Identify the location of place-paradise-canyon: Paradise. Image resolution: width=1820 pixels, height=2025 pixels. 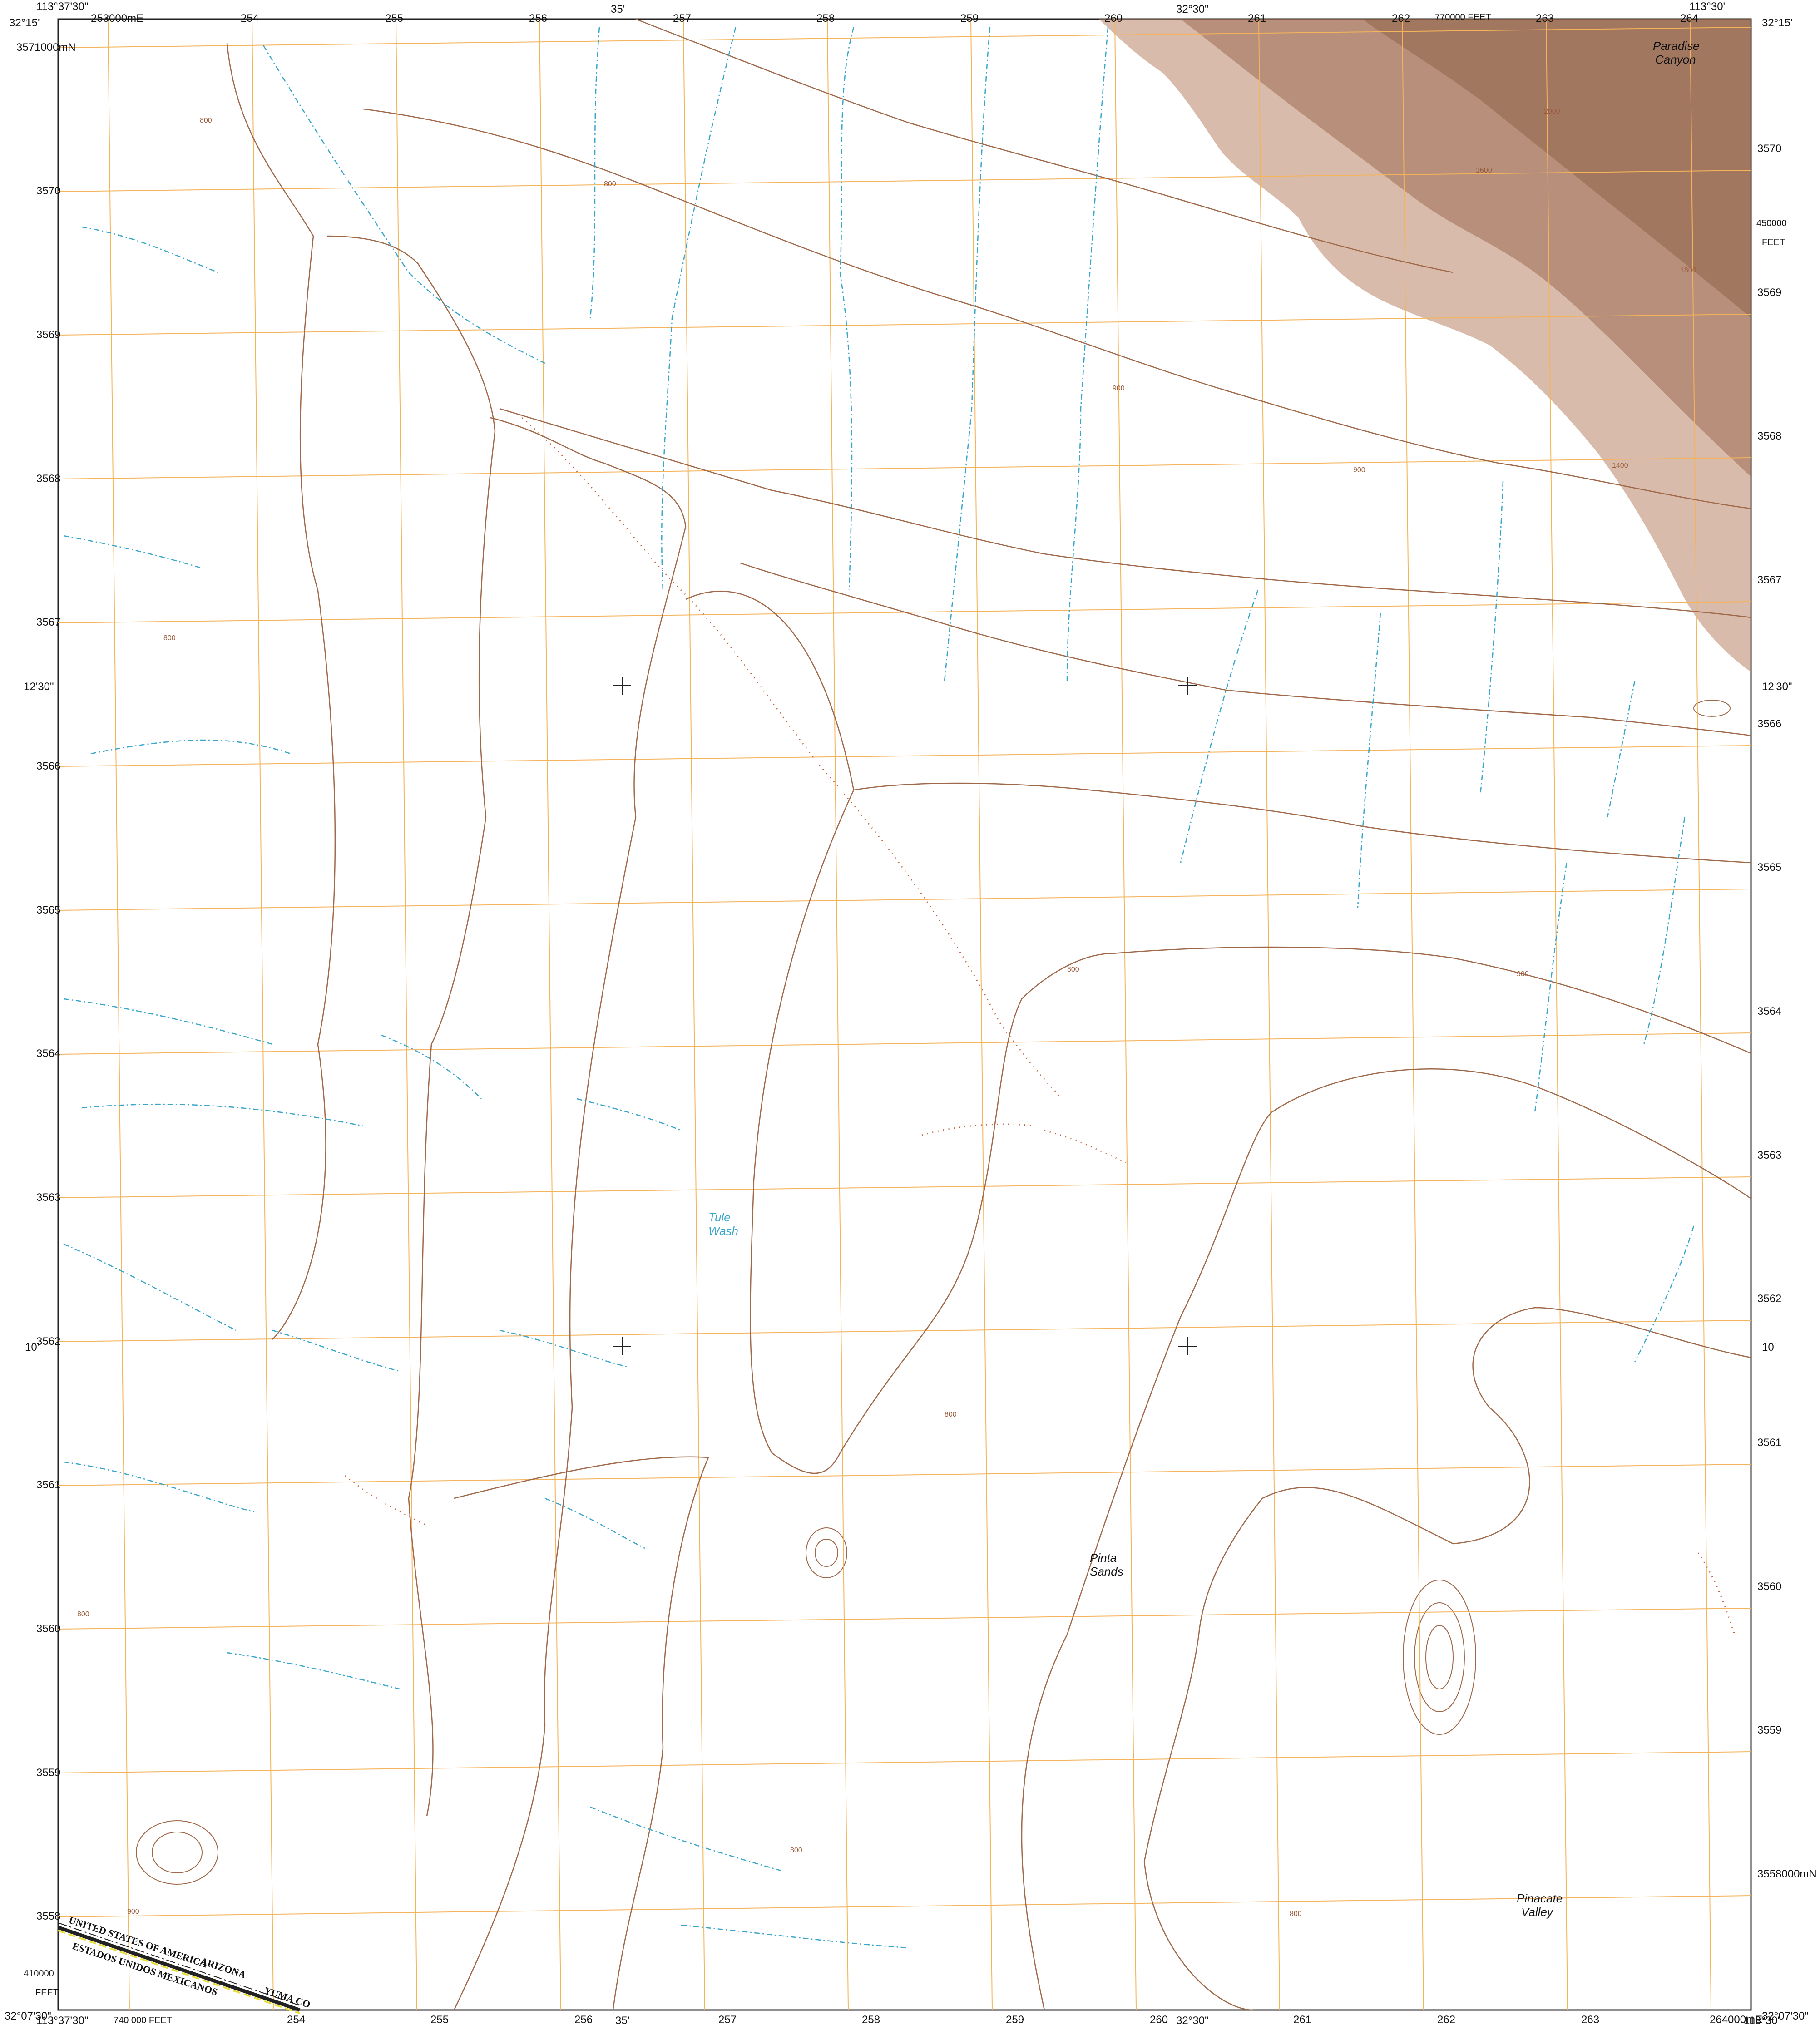
(1677, 46).